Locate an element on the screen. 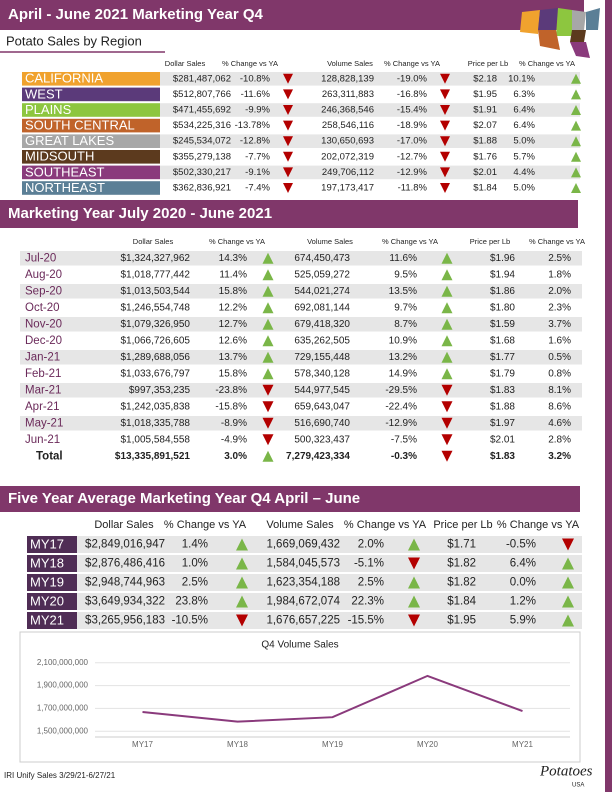 Image resolution: width=612 pixels, height=792 pixels. cell: 659,643,047 is located at coordinates (322, 406).